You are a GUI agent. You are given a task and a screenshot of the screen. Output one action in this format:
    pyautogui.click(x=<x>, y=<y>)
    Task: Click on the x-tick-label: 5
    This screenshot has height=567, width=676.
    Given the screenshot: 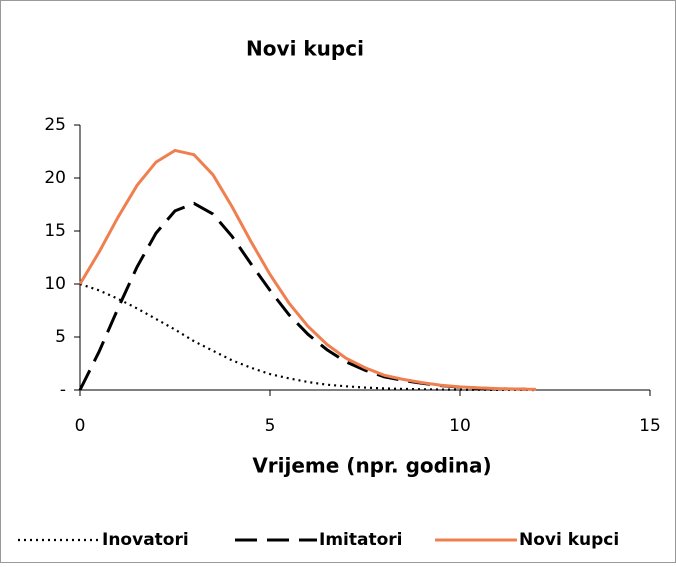 What is the action you would take?
    pyautogui.click(x=270, y=426)
    